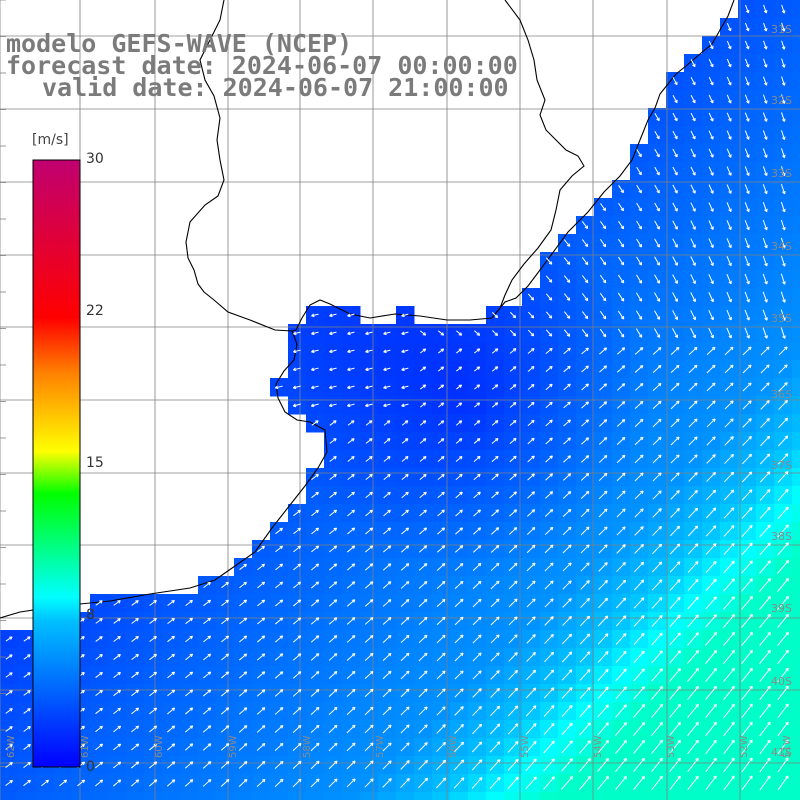  What do you see at coordinates (11, 746) in the screenshot?
I see `longitude-label: 62W` at bounding box center [11, 746].